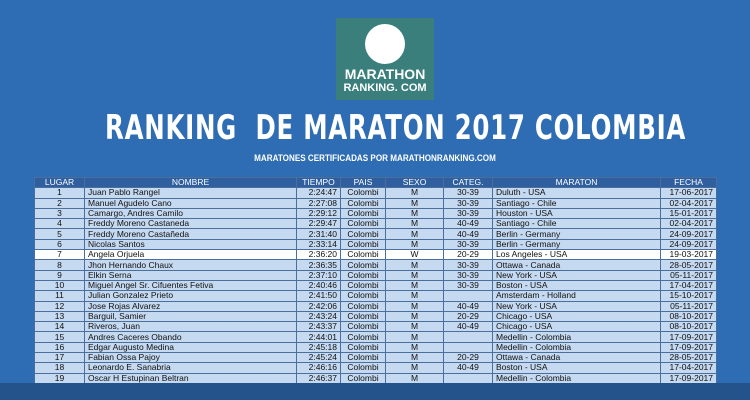  I want to click on table-cell: 9, so click(59, 275).